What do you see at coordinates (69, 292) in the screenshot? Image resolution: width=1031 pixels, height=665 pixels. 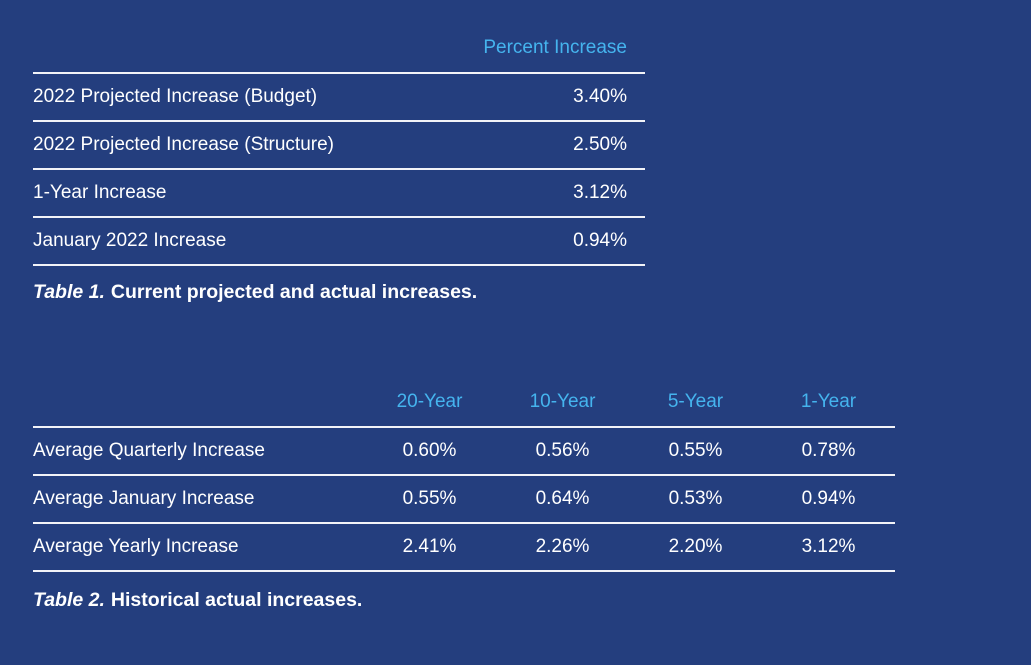 I see `caption-label: Table 1.` at bounding box center [69, 292].